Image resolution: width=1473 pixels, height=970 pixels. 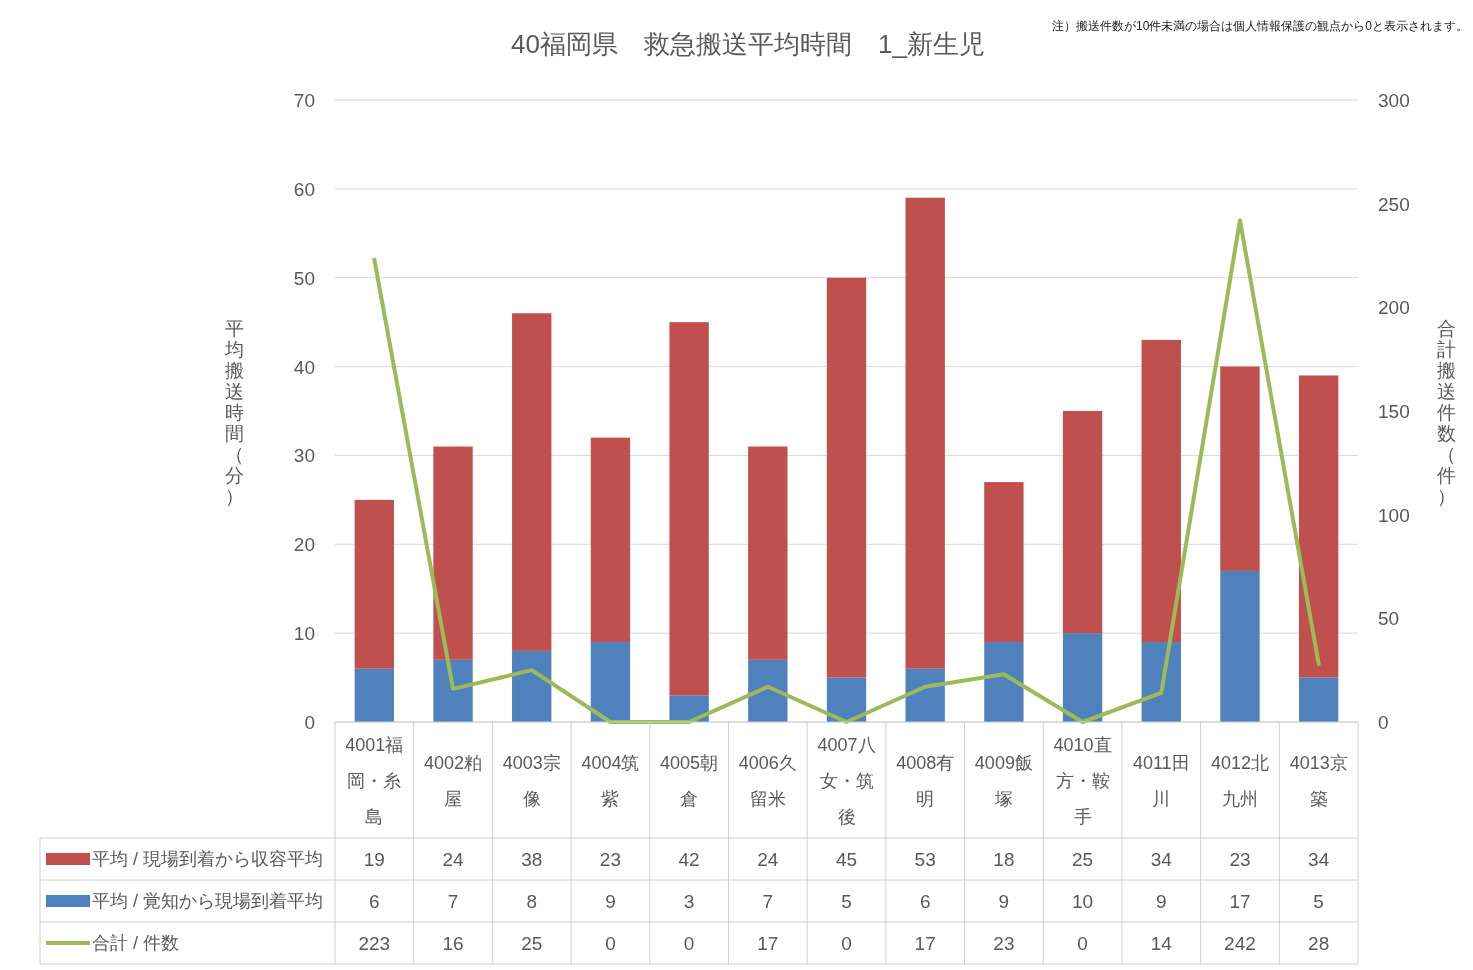 I want to click on data-label: 223, so click(x=374, y=943).